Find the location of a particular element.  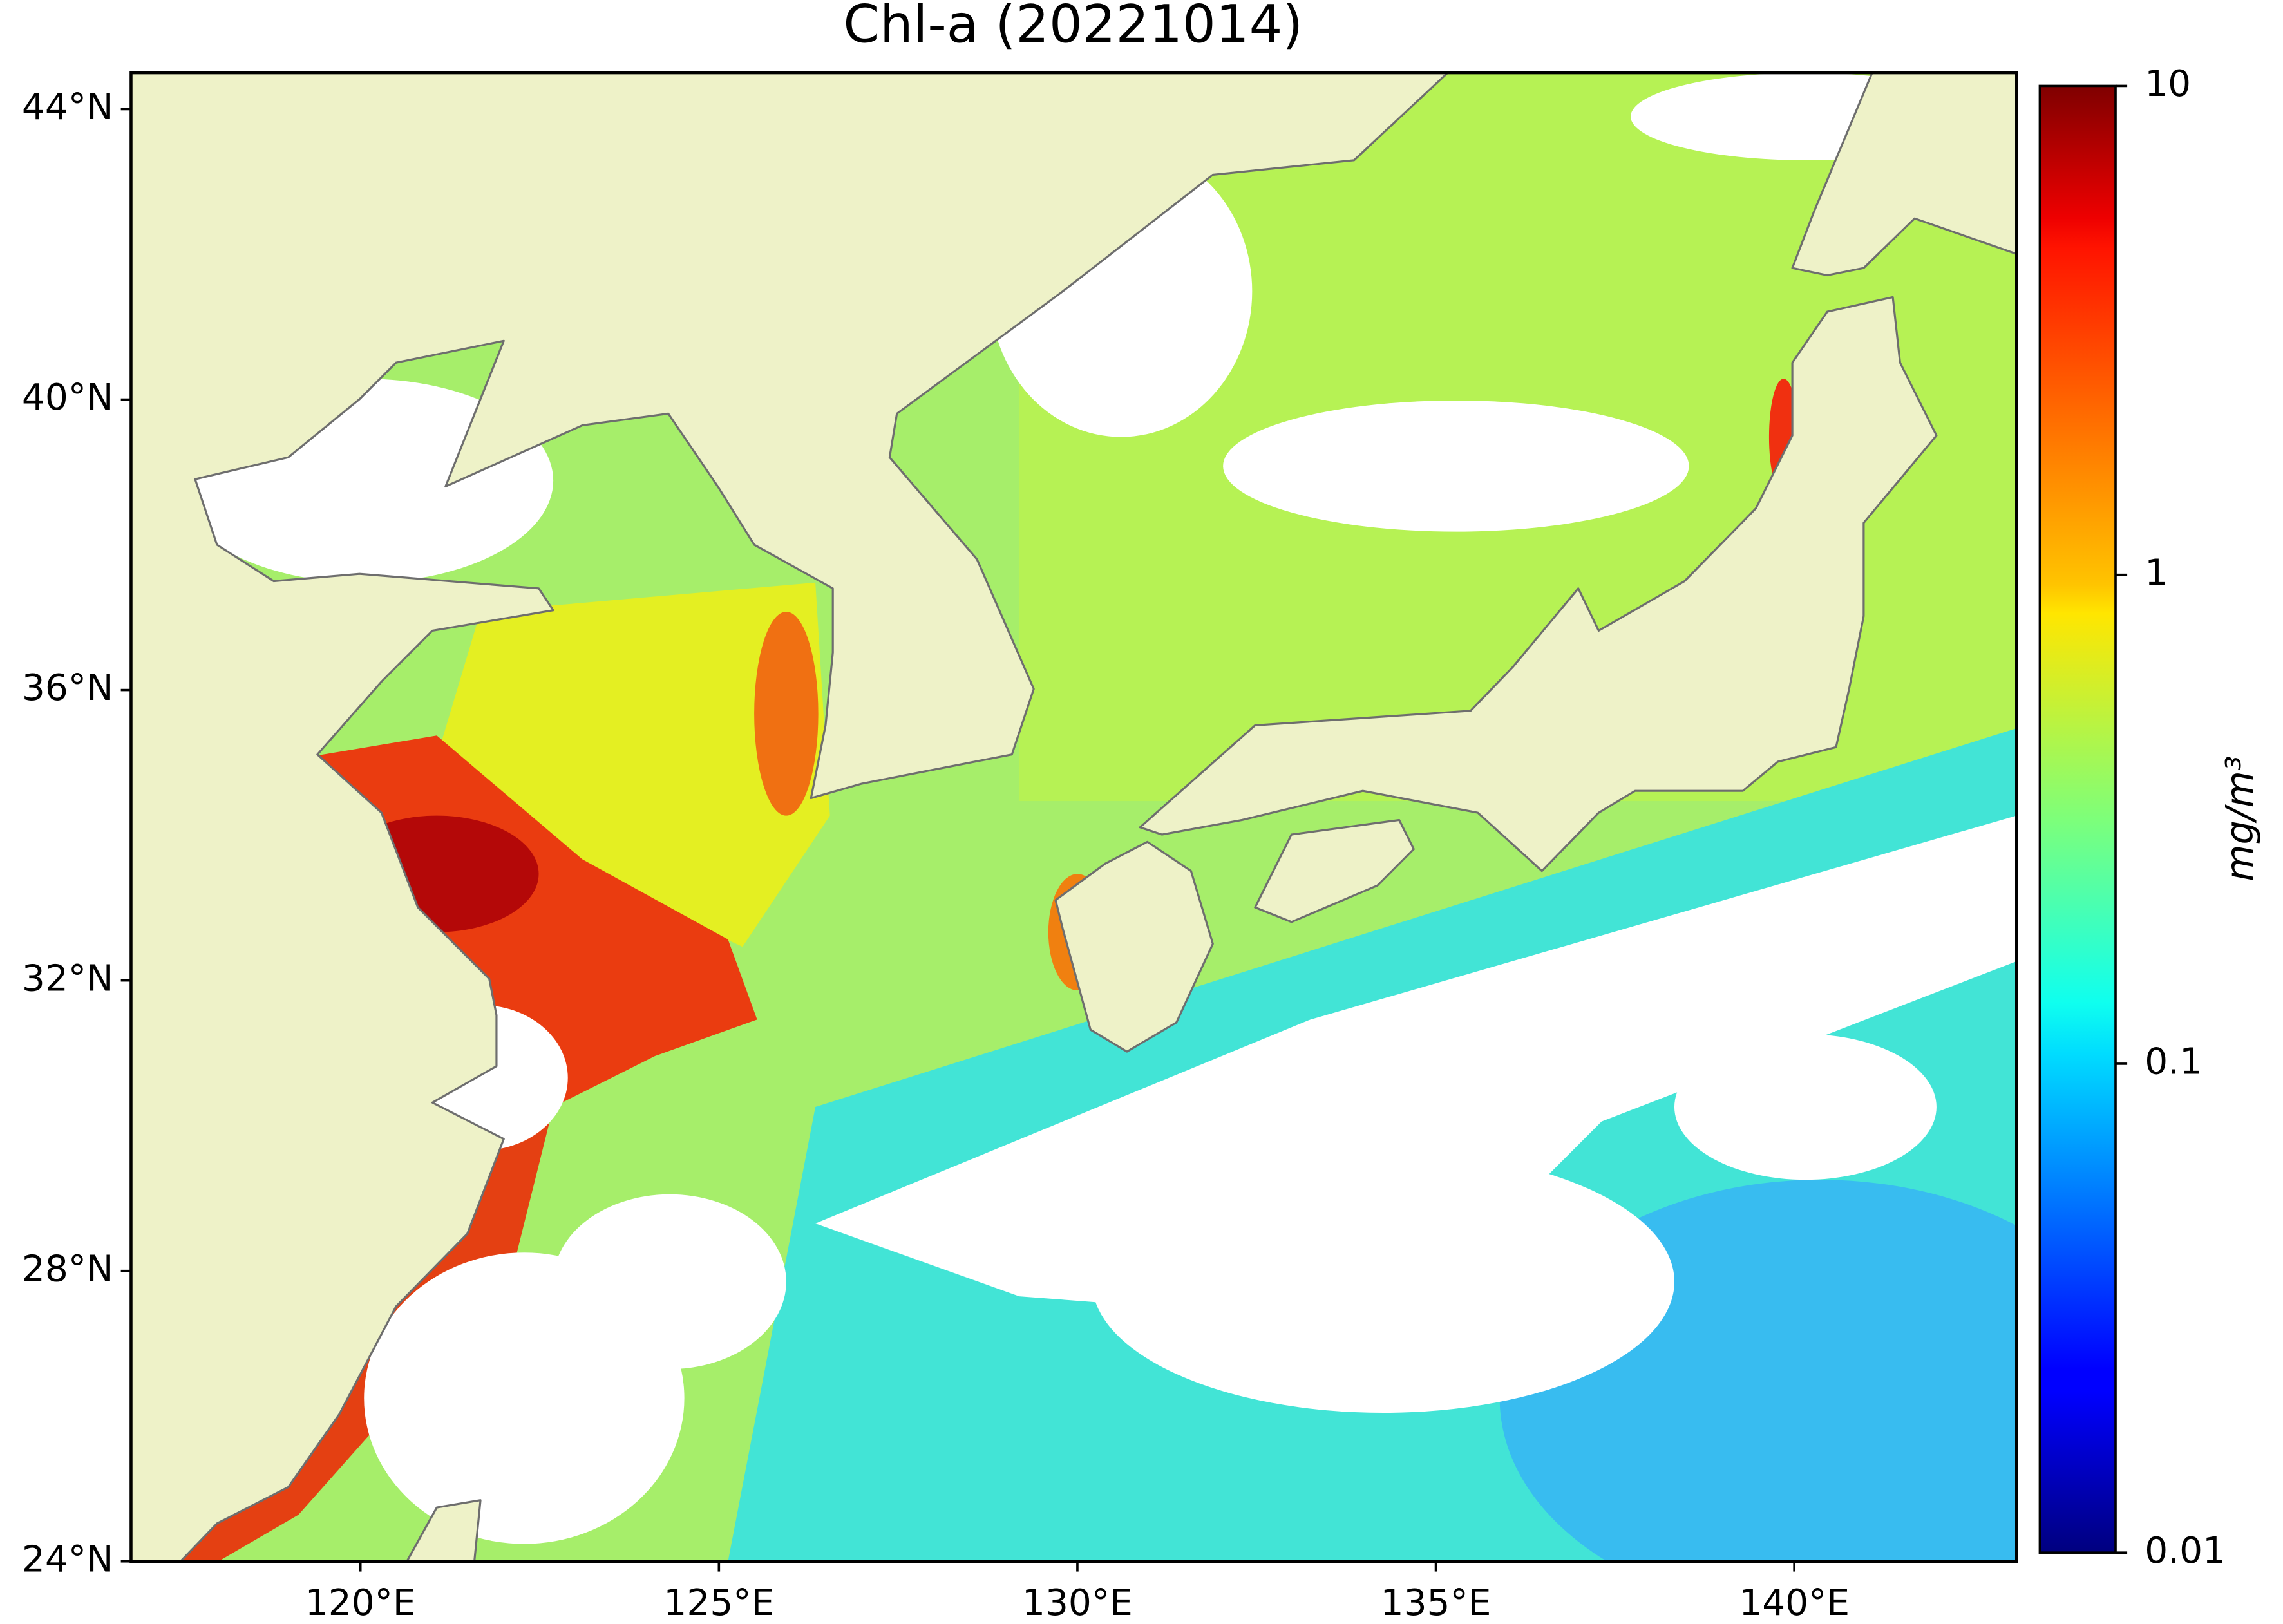

map-title: Chl-a (20221014) is located at coordinates (1073, 27).